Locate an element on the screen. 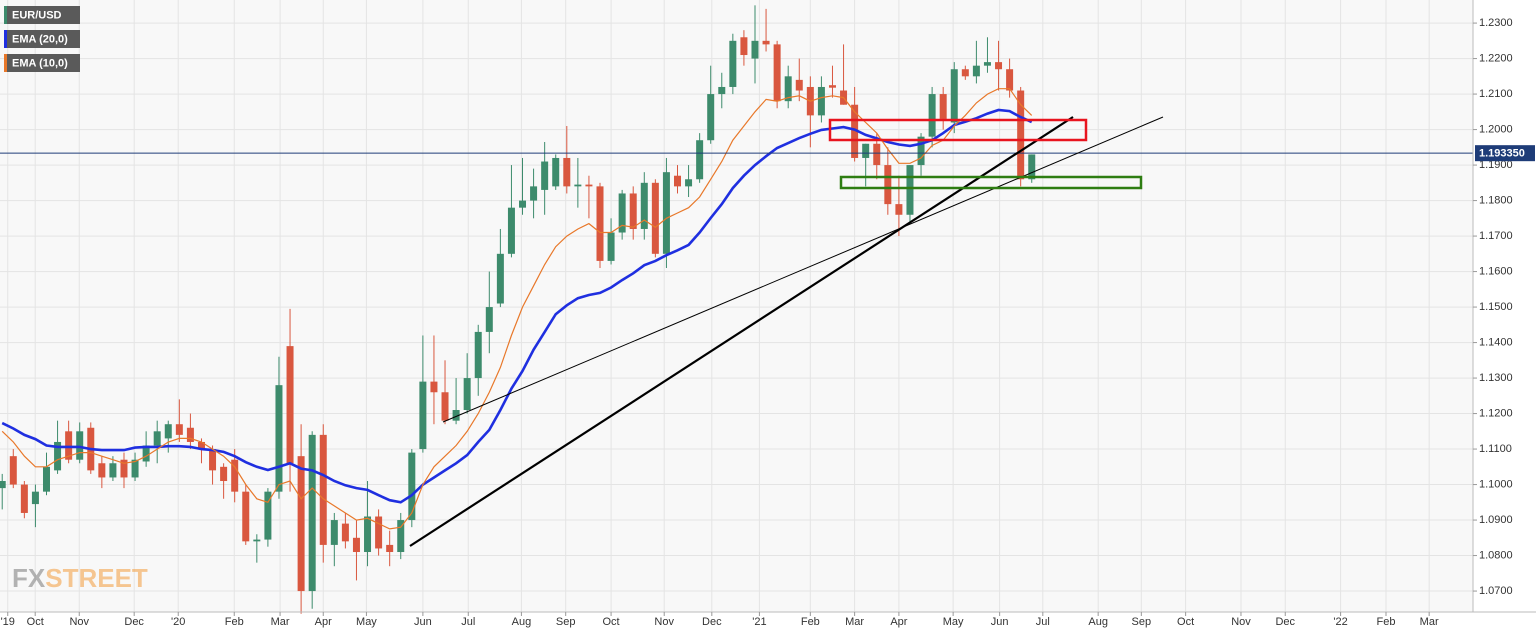  legend: EUR/USD EMA (20,0) EMA (10,0) is located at coordinates (42, 39).